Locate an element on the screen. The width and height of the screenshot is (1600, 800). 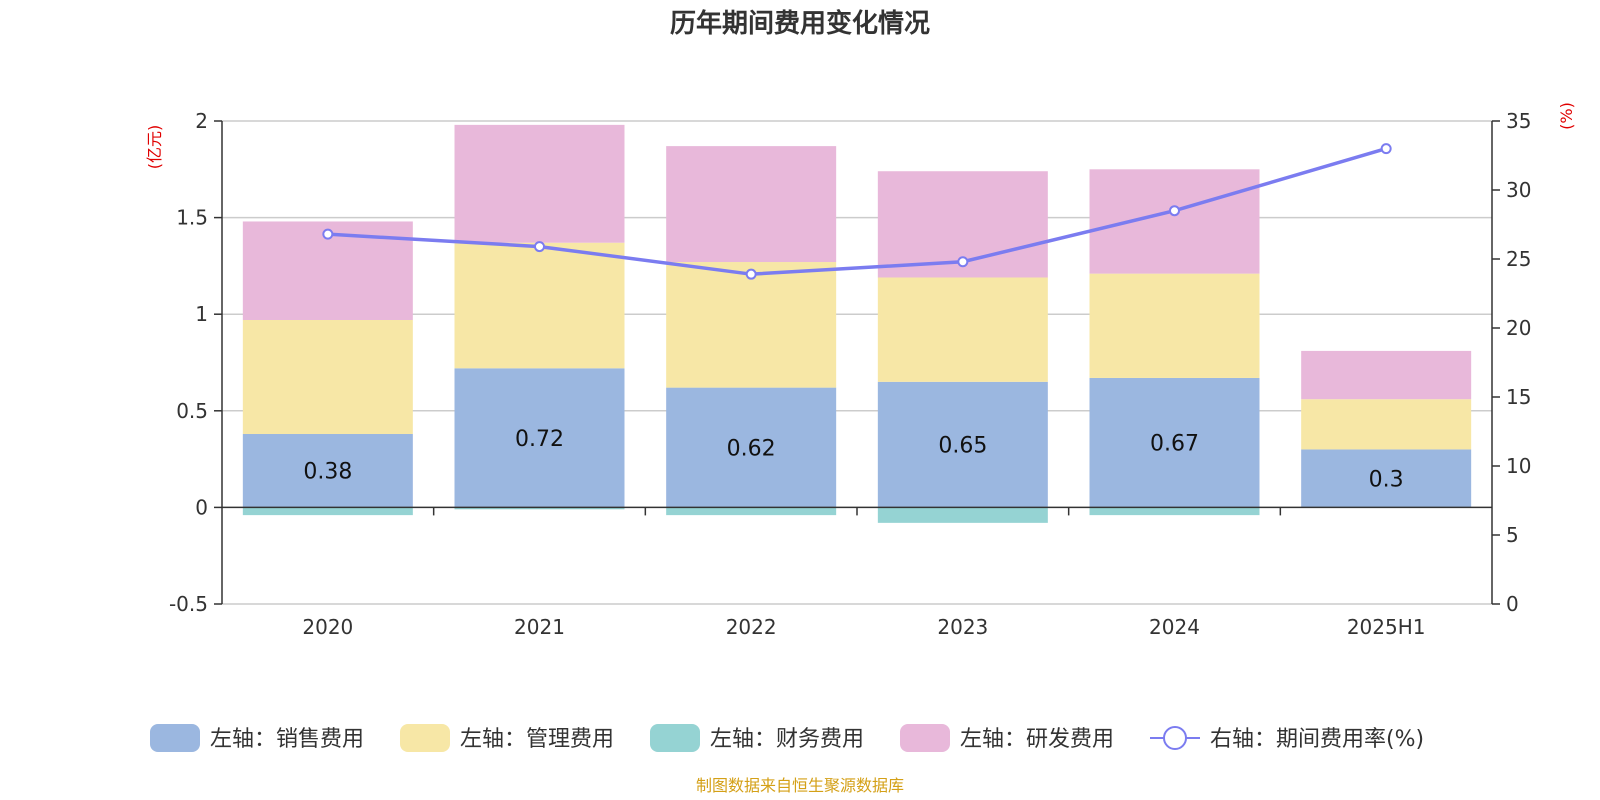
x-tick-label: 2025H1 is located at coordinates (1386, 627).